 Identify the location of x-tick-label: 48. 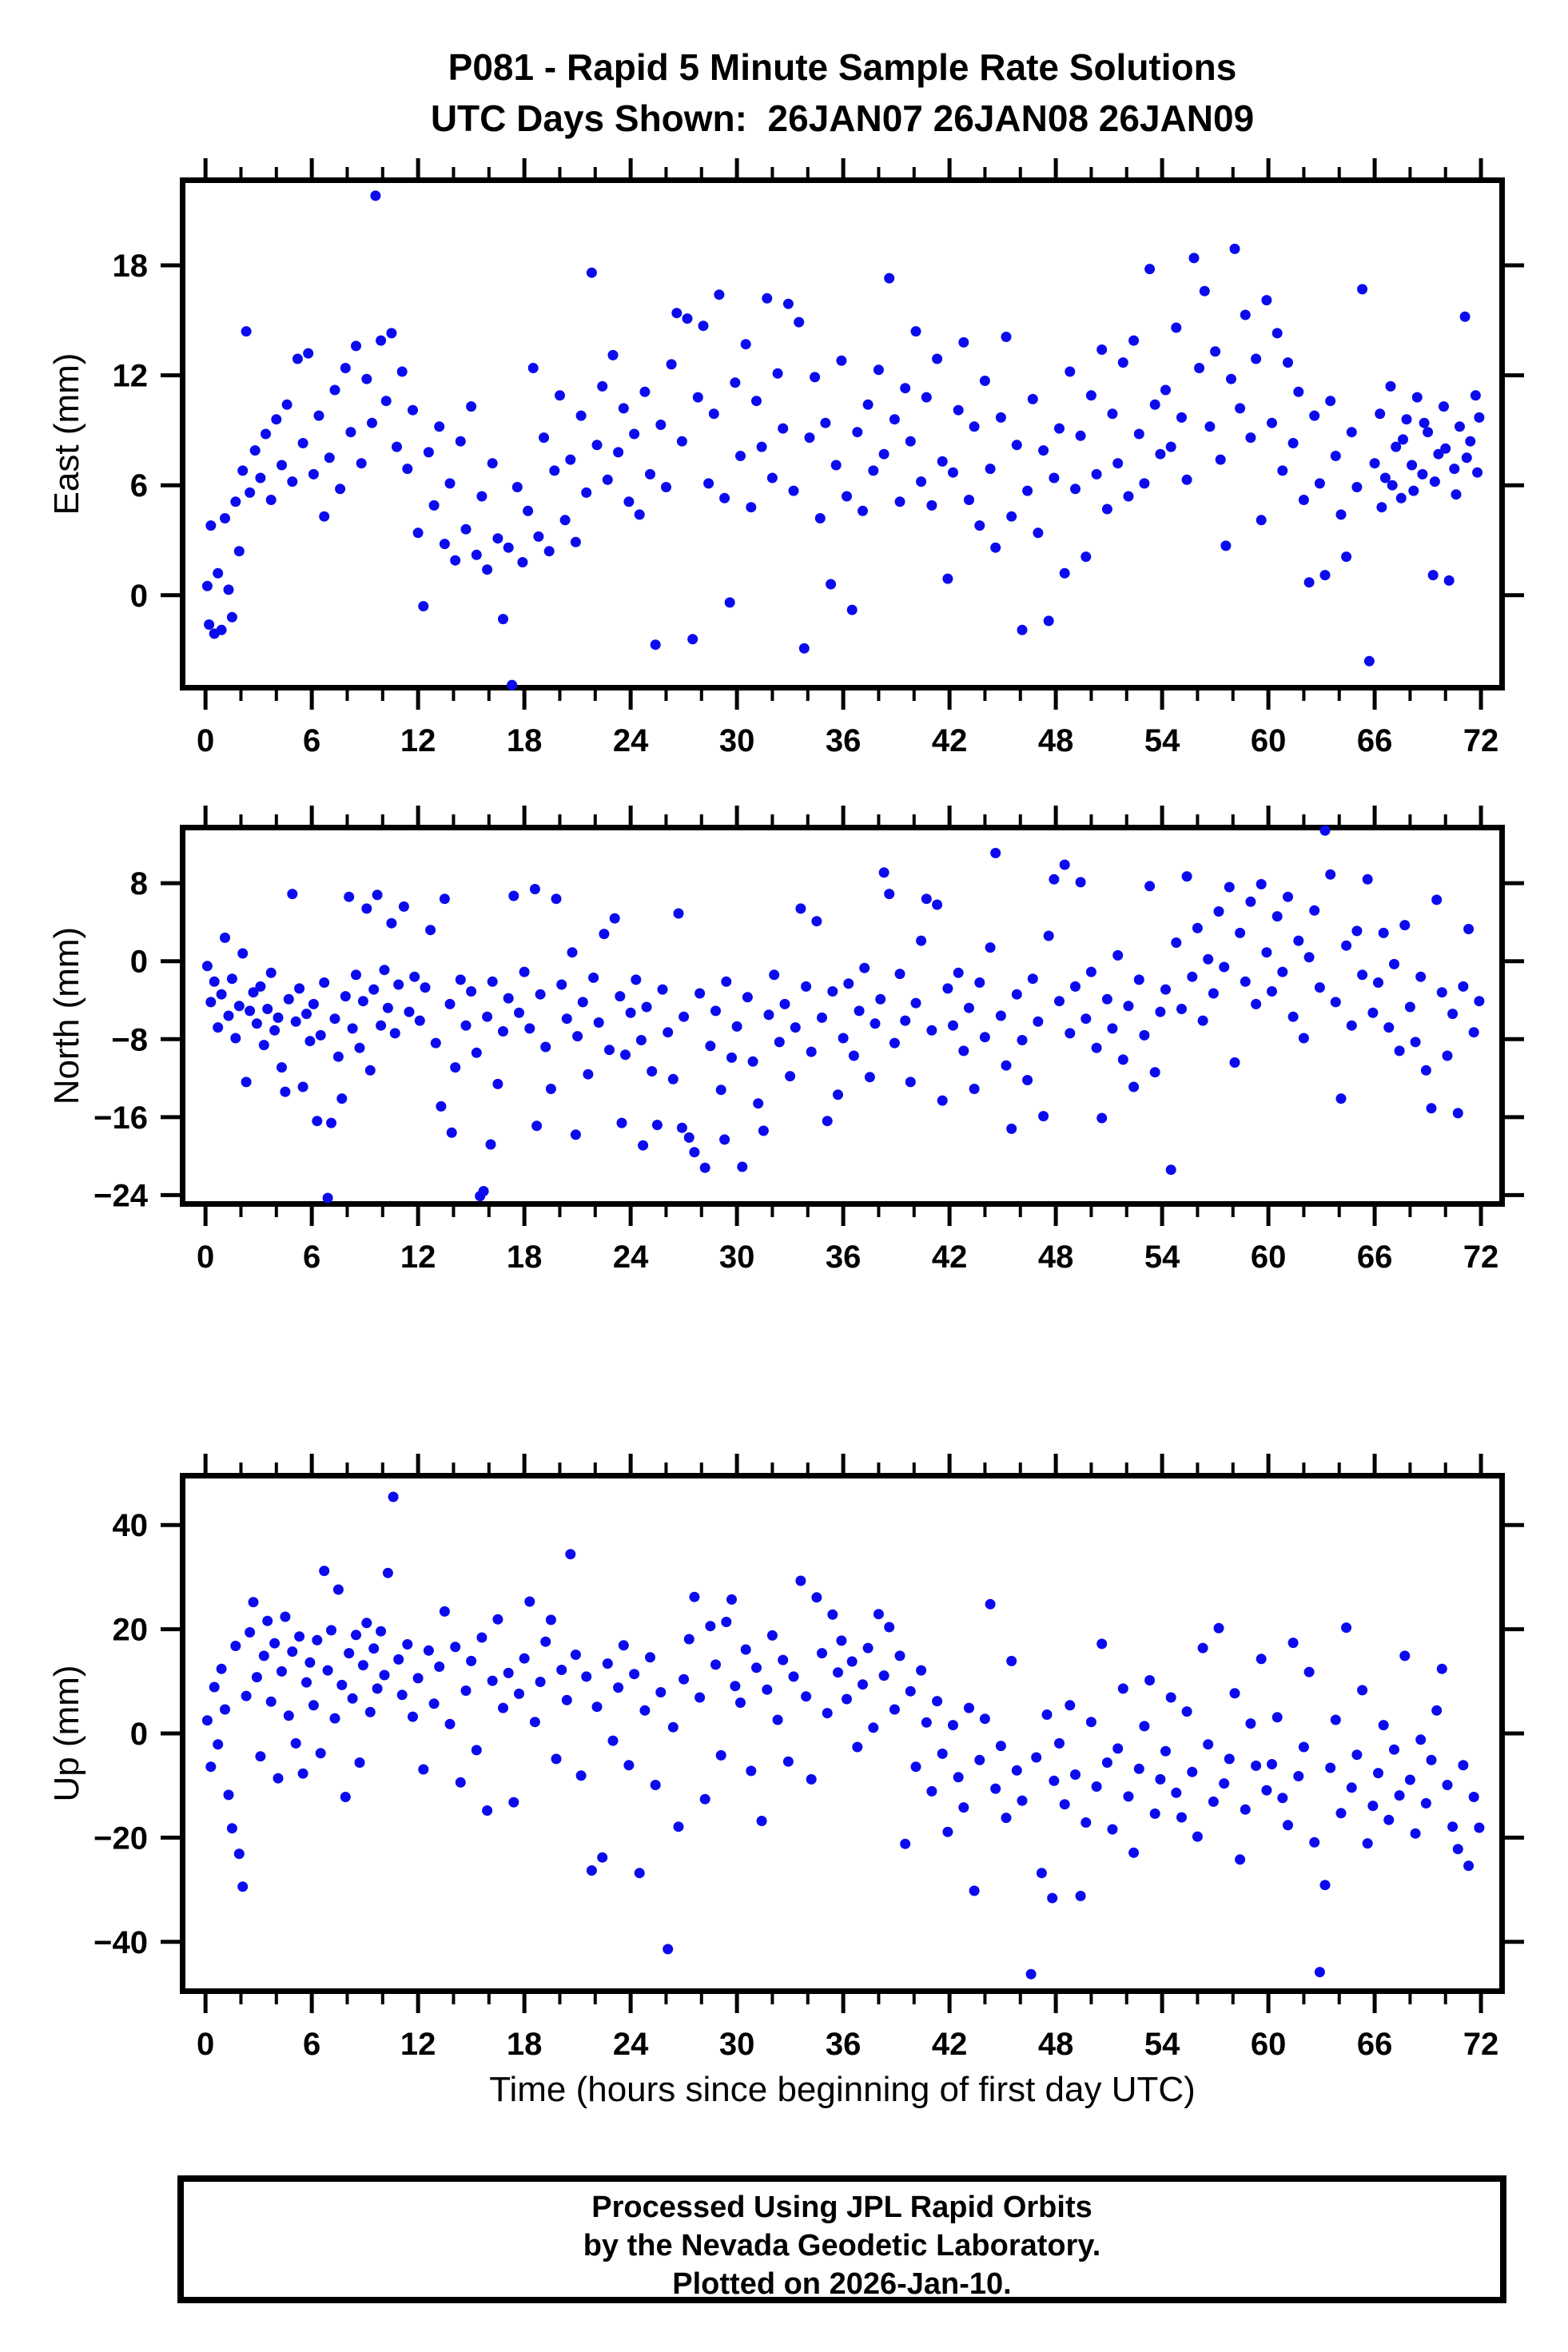
(1056, 740).